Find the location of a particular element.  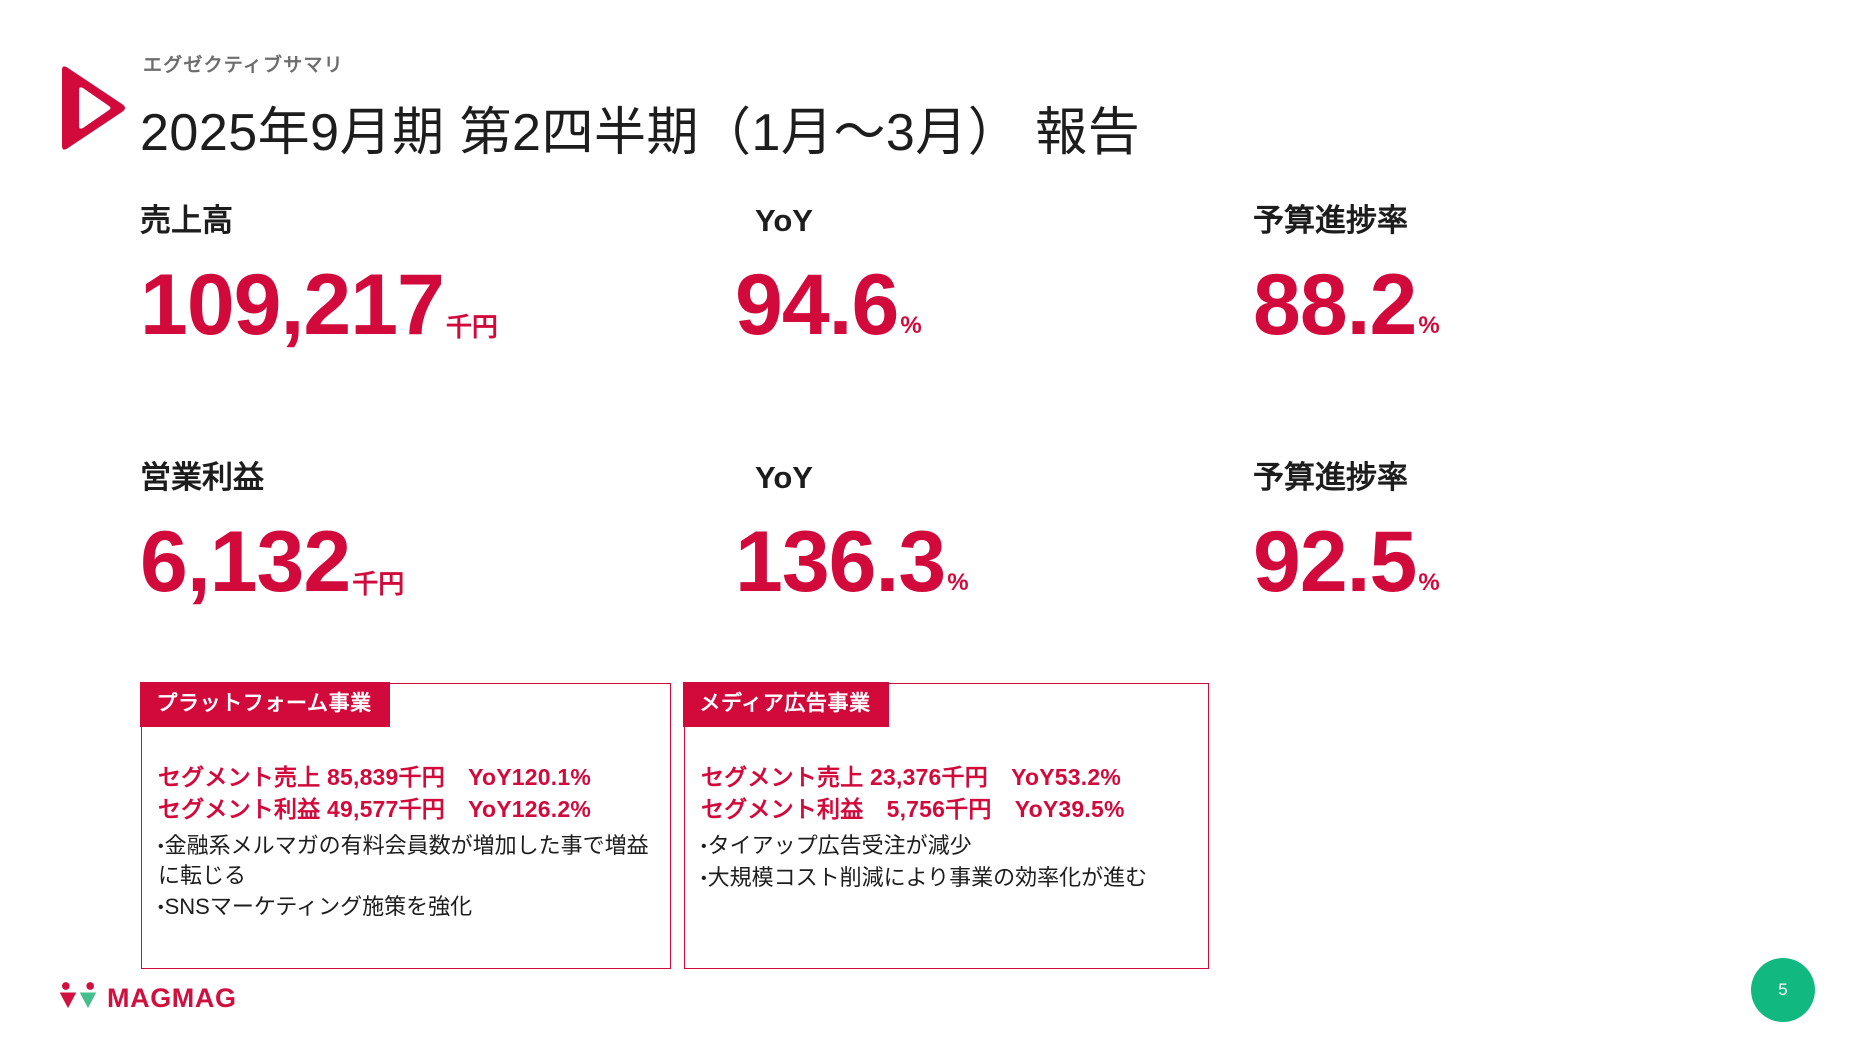

kpi-operating-profit-yoy-label: YoY is located at coordinates (784, 477).